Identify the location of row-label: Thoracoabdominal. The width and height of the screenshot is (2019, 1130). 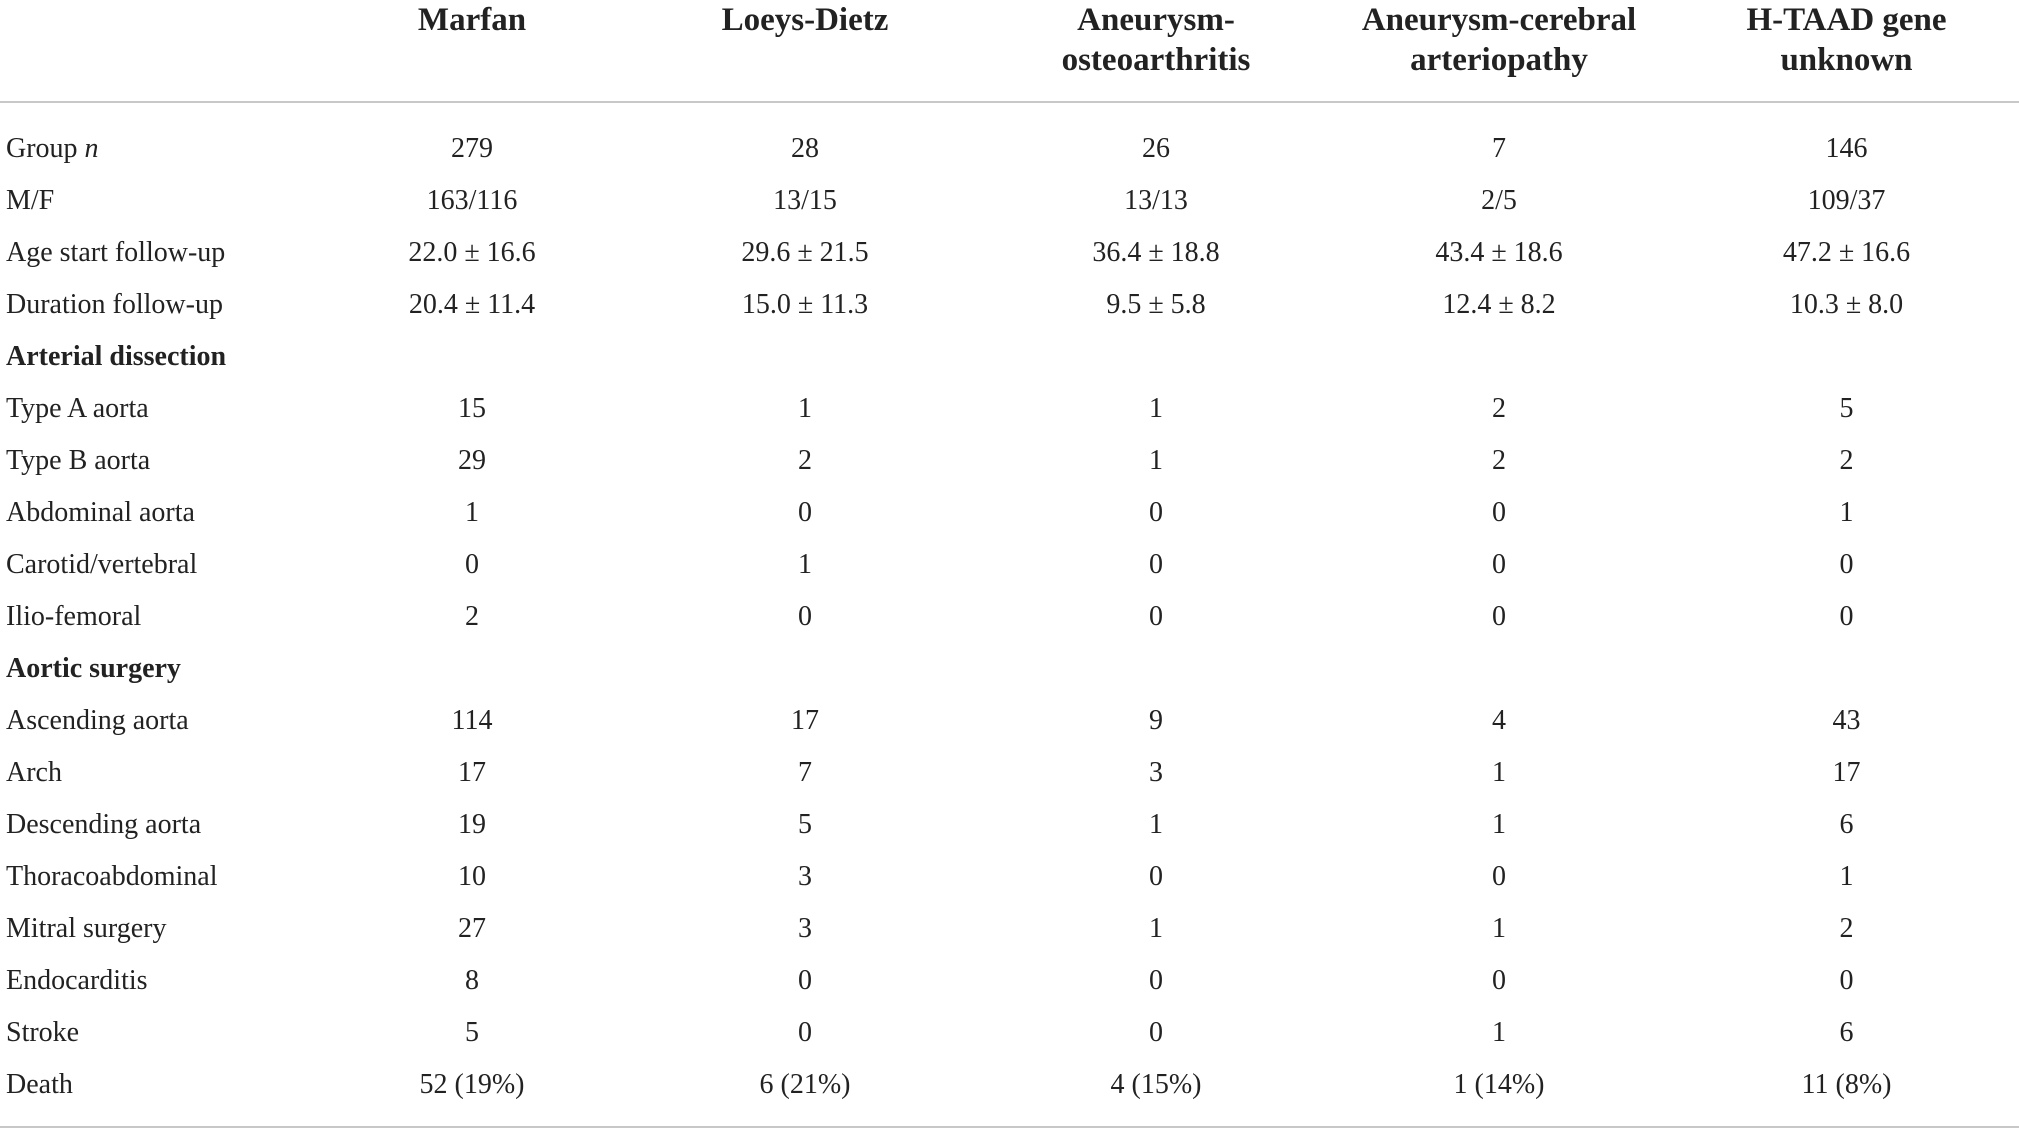
(161, 877).